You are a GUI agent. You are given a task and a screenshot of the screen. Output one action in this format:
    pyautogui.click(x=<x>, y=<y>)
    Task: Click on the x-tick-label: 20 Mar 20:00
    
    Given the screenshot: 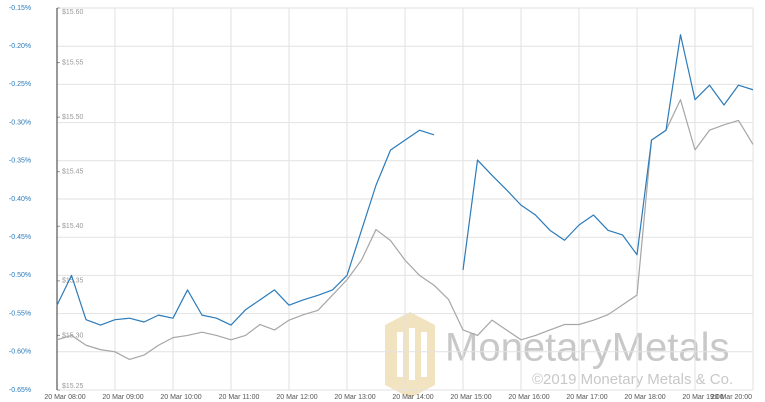 What is the action you would take?
    pyautogui.click(x=731, y=397)
    